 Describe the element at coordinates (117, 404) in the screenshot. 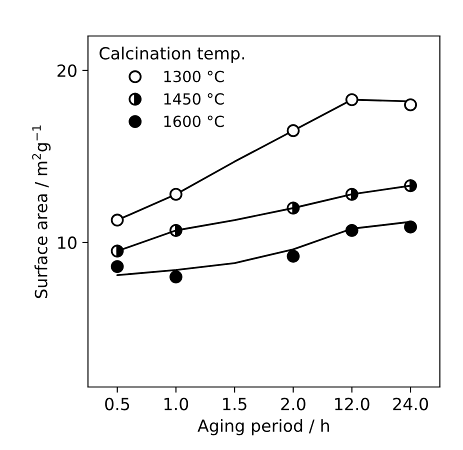

I see `x-tick-label: 0.5` at that location.